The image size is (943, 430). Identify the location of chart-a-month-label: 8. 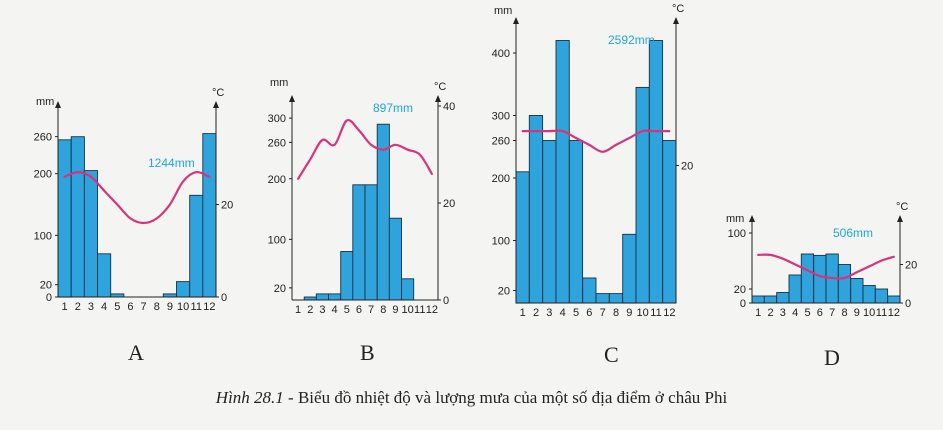
(157, 307).